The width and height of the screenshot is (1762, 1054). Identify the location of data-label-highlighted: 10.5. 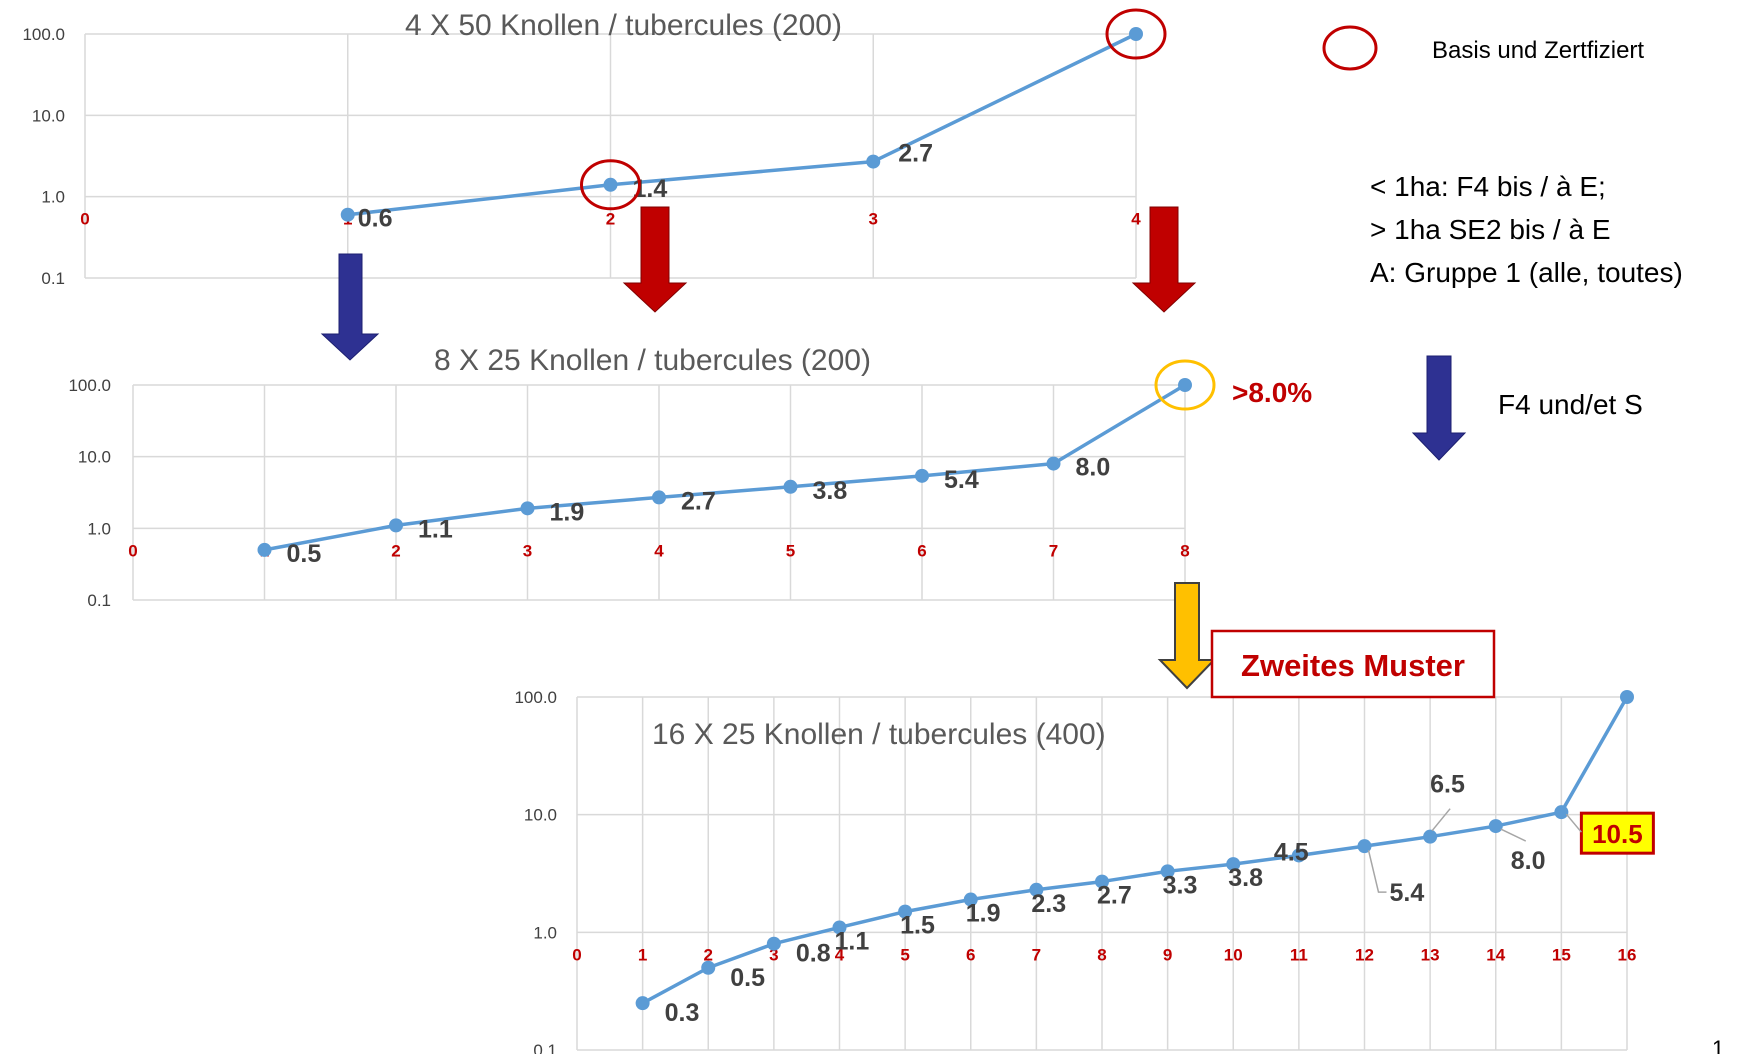
(1617, 834).